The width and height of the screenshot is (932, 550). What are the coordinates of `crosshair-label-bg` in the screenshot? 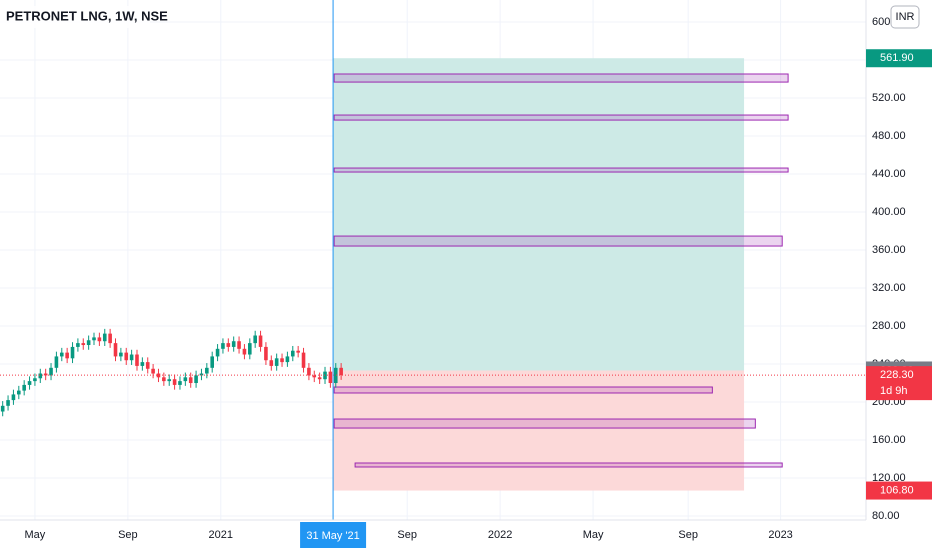 It's located at (333, 535).